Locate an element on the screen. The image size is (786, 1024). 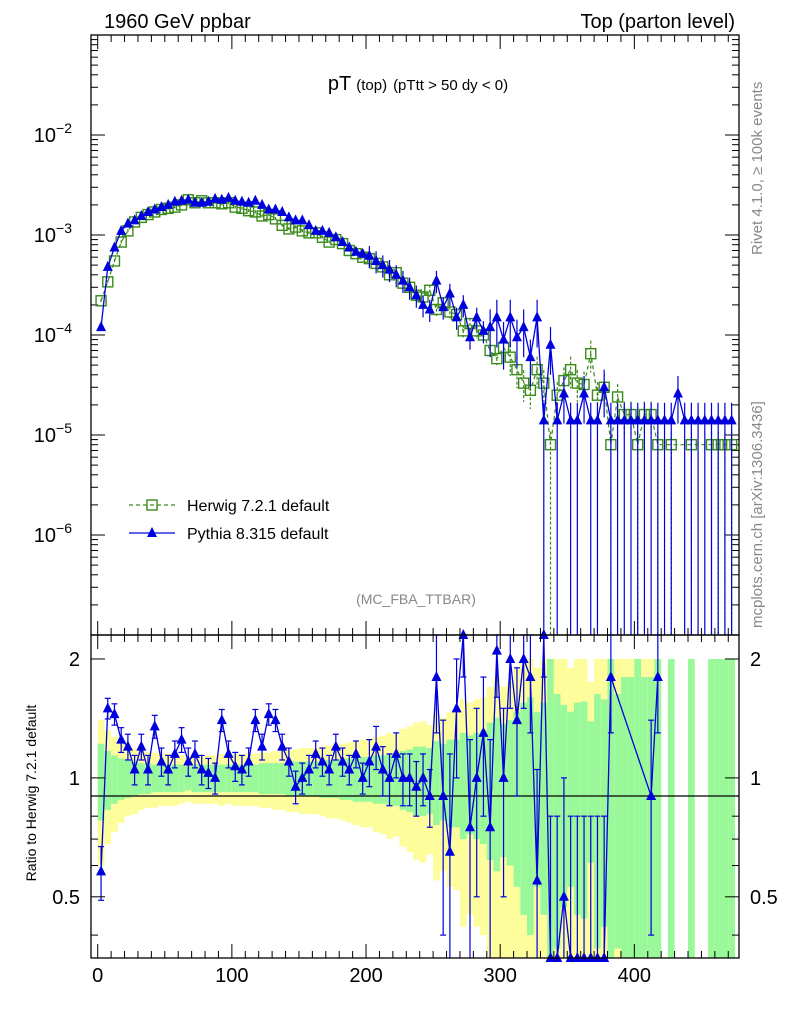
header-right: Top (parton level) is located at coordinates (657, 22).